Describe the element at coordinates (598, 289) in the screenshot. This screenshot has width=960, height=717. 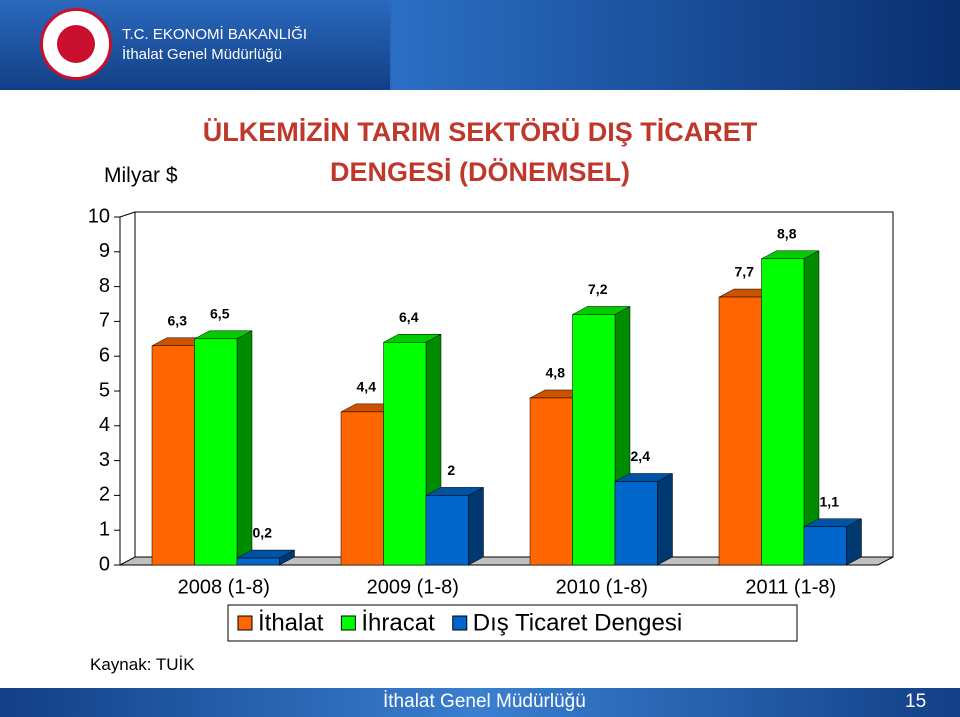
I see `value-label: 7,2` at that location.